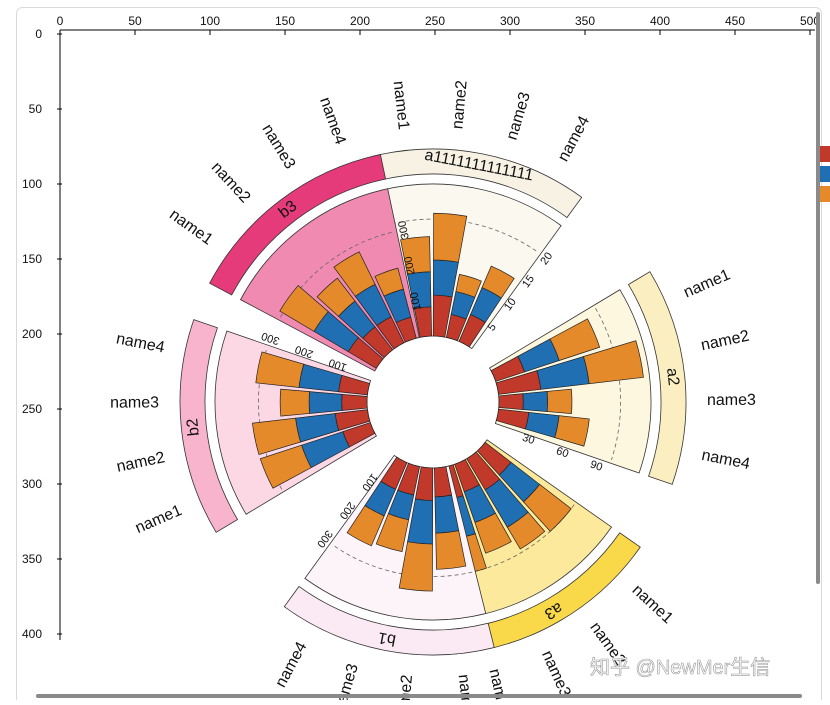 This screenshot has height=705, width=830. What do you see at coordinates (510, 304) in the screenshot?
I see `radial-tick-label: 10` at bounding box center [510, 304].